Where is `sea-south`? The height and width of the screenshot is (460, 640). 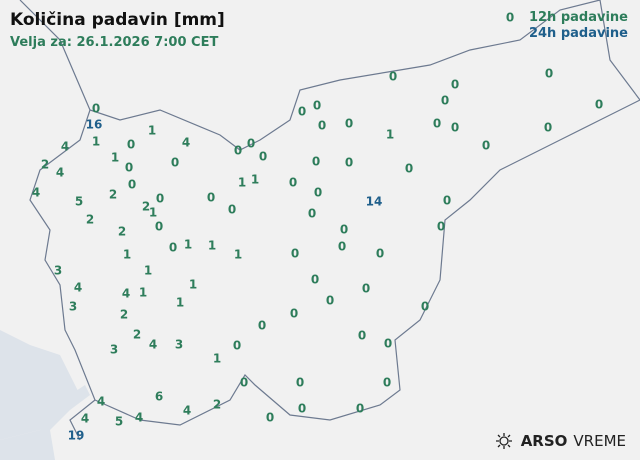
sea-south is located at coordinates (45, 422).